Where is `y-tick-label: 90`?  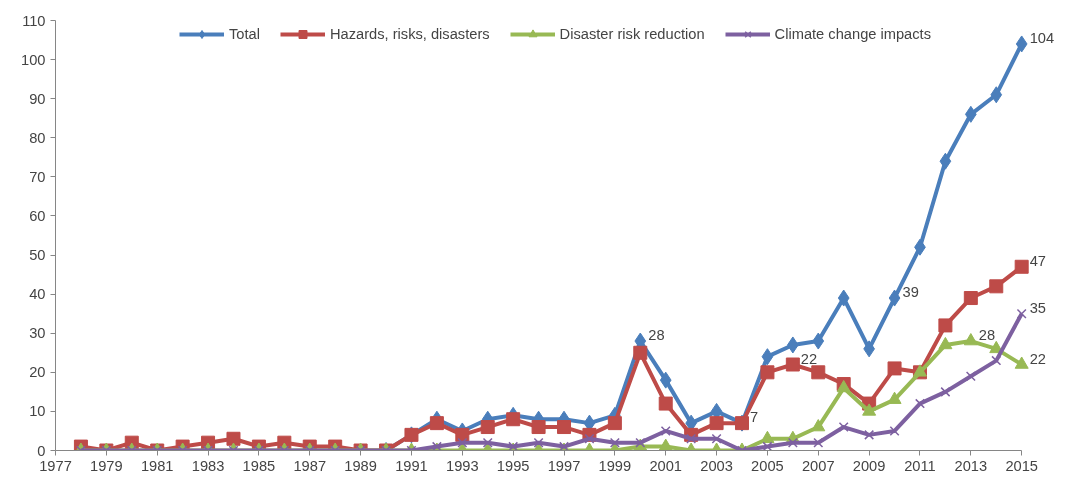
y-tick-label: 90 is located at coordinates (37, 98).